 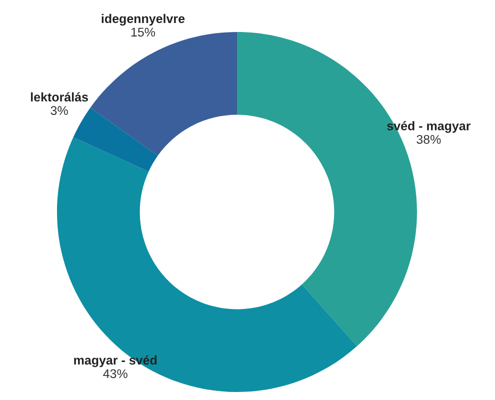 What do you see at coordinates (59, 97) in the screenshot?
I see `slice-label: lektorálás` at bounding box center [59, 97].